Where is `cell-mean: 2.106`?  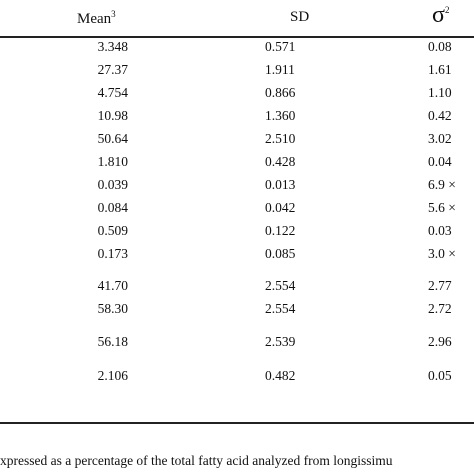 cell-mean: 2.106 is located at coordinates (112, 375).